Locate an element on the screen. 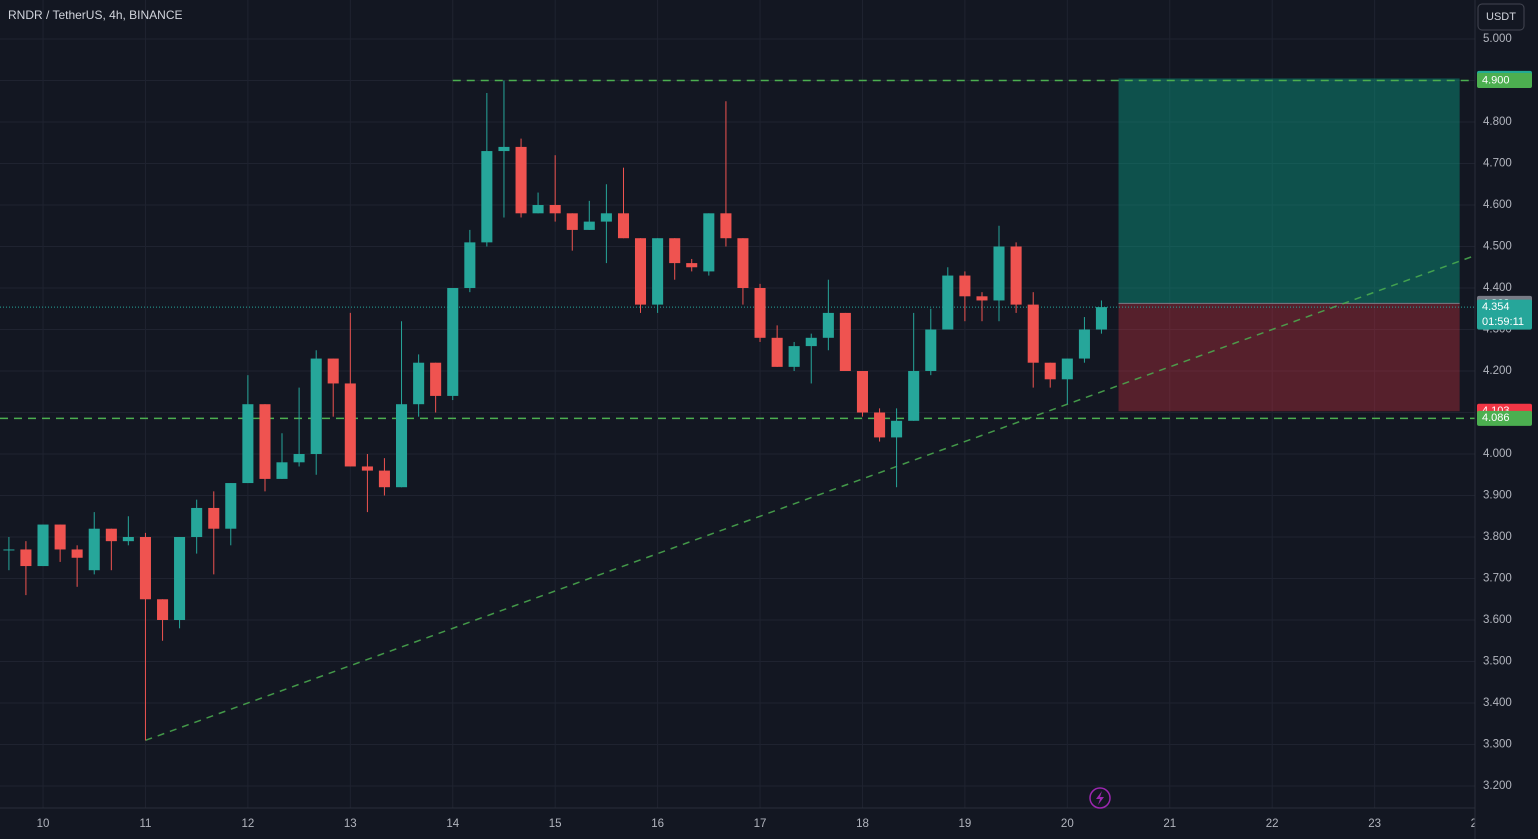 This screenshot has height=839, width=1538. icon-circle is located at coordinates (1100, 798).